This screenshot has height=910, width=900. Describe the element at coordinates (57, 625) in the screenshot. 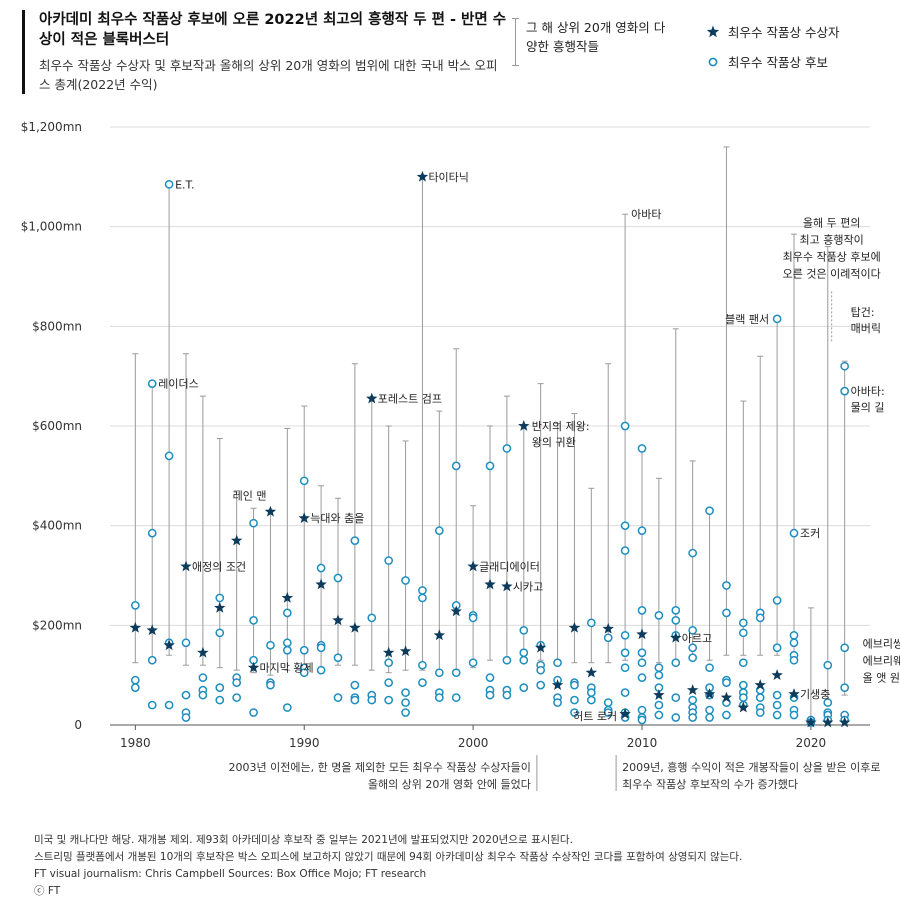

I see `y-tick-label: $200mn` at that location.